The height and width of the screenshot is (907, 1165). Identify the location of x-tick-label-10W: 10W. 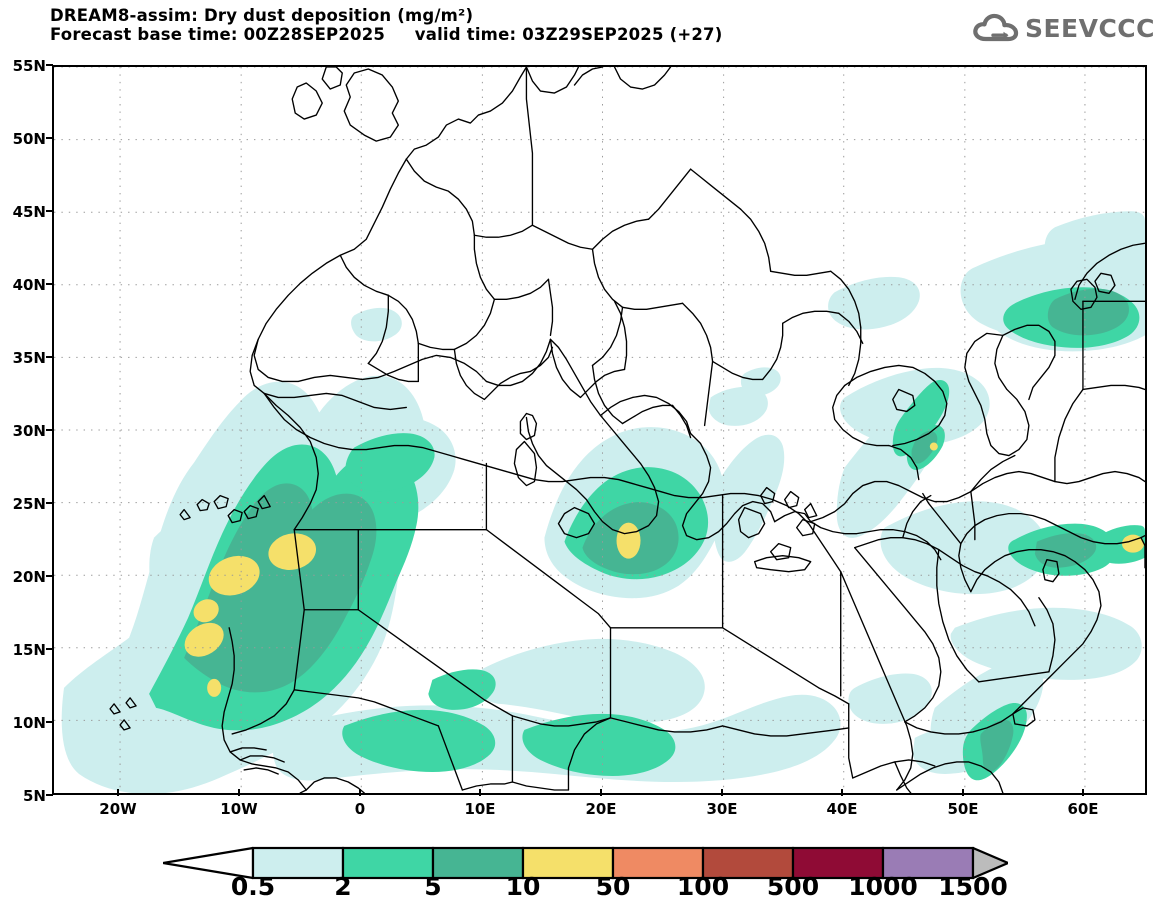
(239, 809).